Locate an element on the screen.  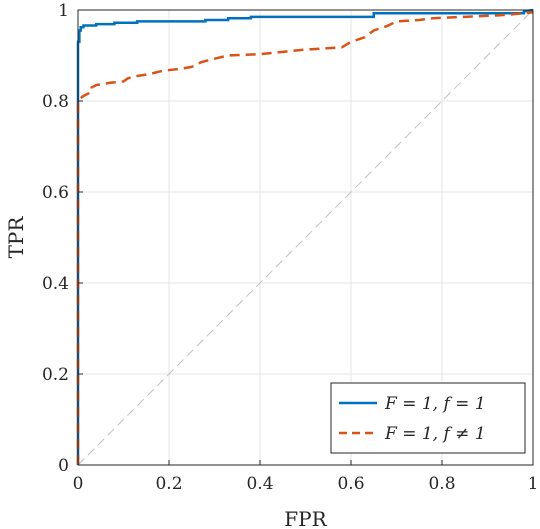
x-tick-label: 0.6 is located at coordinates (350, 484).